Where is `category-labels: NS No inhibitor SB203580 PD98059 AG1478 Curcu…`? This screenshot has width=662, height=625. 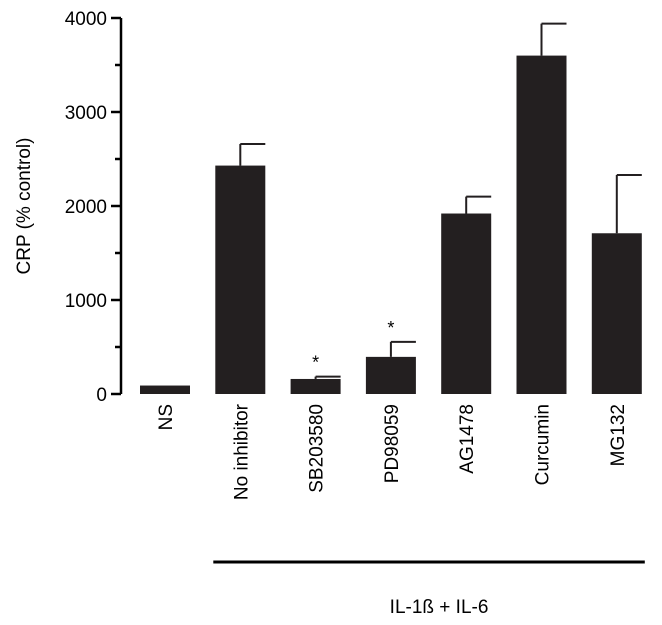 category-labels: NS No inhibitor SB203580 PD98059 AG1478 Curcu… is located at coordinates (392, 451).